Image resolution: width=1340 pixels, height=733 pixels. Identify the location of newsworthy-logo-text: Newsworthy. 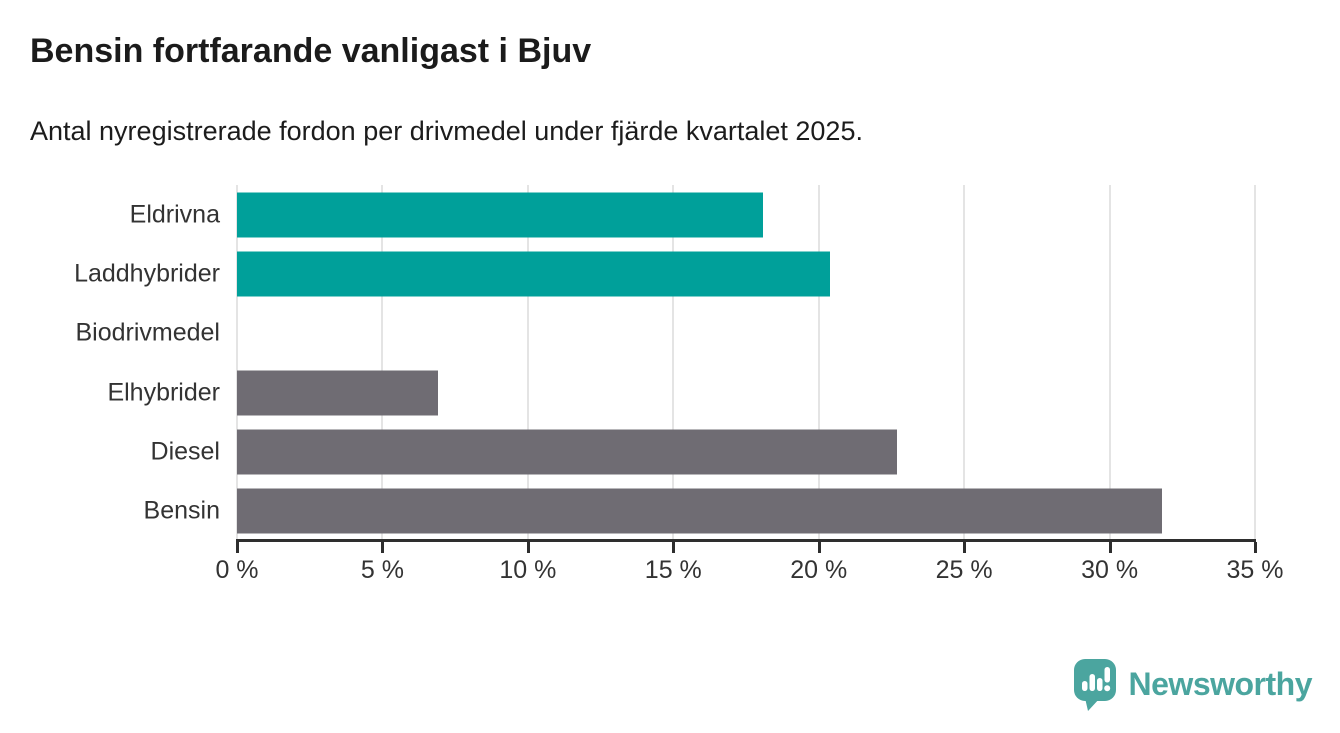
(1220, 684).